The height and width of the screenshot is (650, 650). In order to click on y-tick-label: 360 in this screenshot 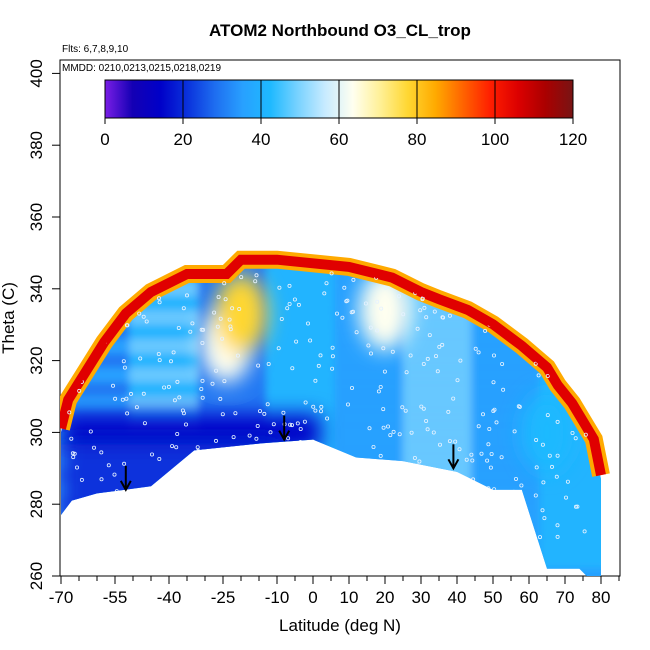, I will do `click(36, 217)`.